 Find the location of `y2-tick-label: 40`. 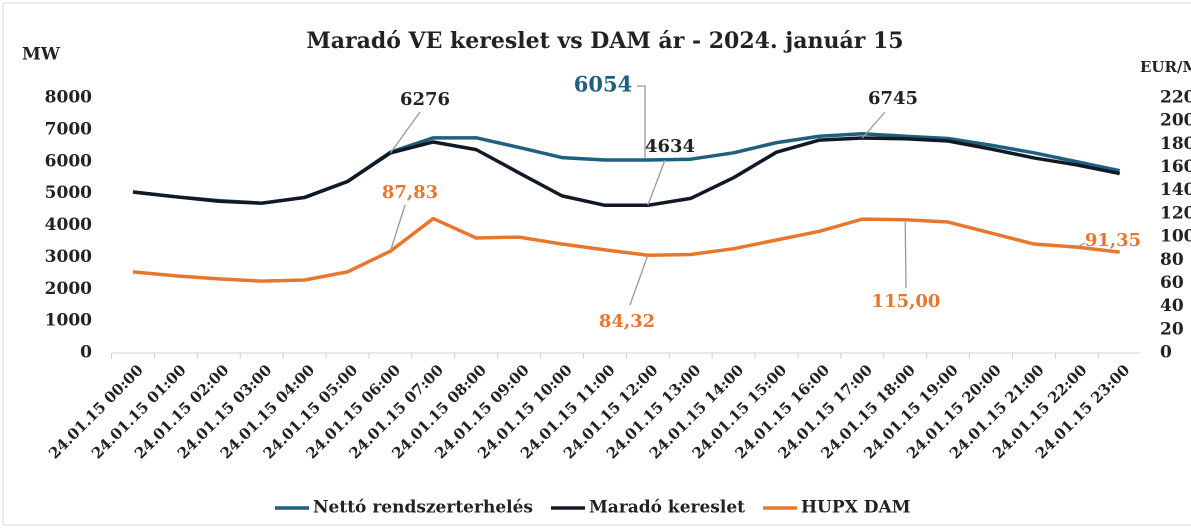

y2-tick-label: 40 is located at coordinates (1172, 306).